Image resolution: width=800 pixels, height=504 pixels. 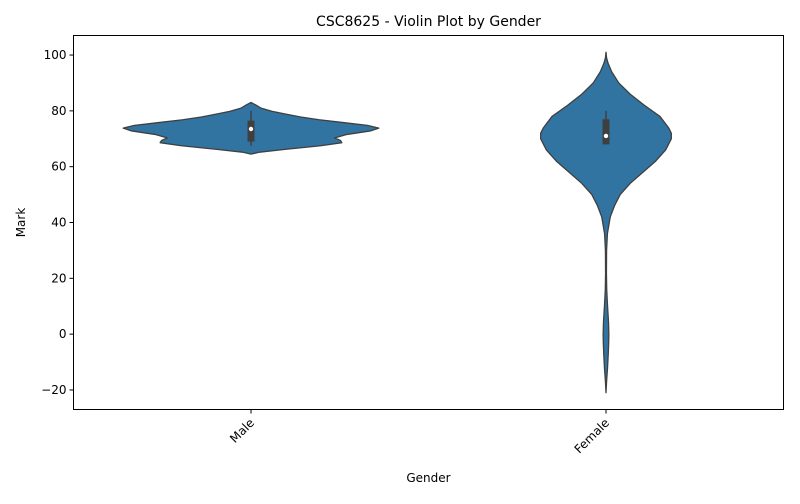 I want to click on y-tick-label: 40, so click(x=58, y=223).